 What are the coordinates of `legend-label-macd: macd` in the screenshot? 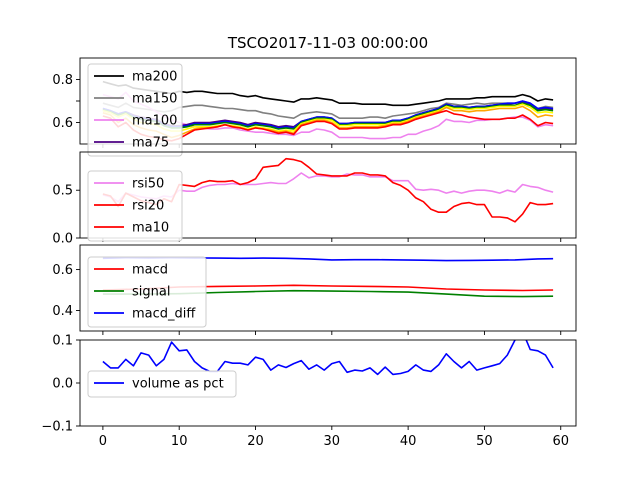 It's located at (150, 270).